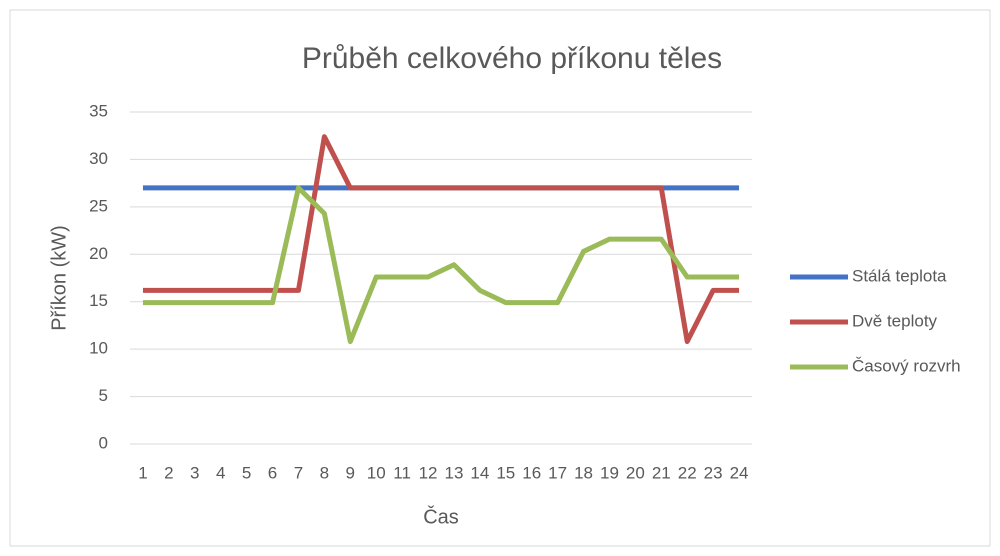  I want to click on x-tick-label: 24, so click(739, 472).